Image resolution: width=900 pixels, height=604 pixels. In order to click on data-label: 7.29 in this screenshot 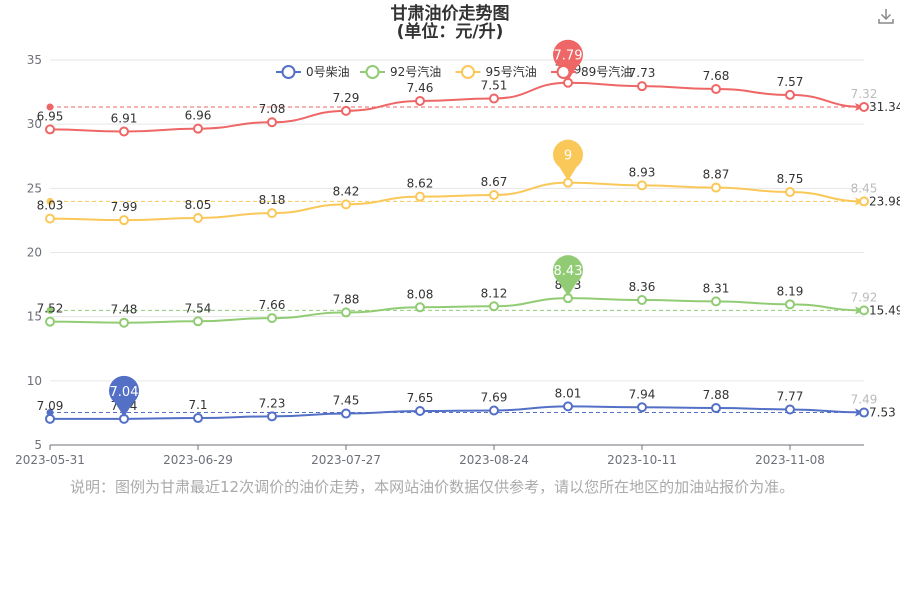, I will do `click(346, 98)`.